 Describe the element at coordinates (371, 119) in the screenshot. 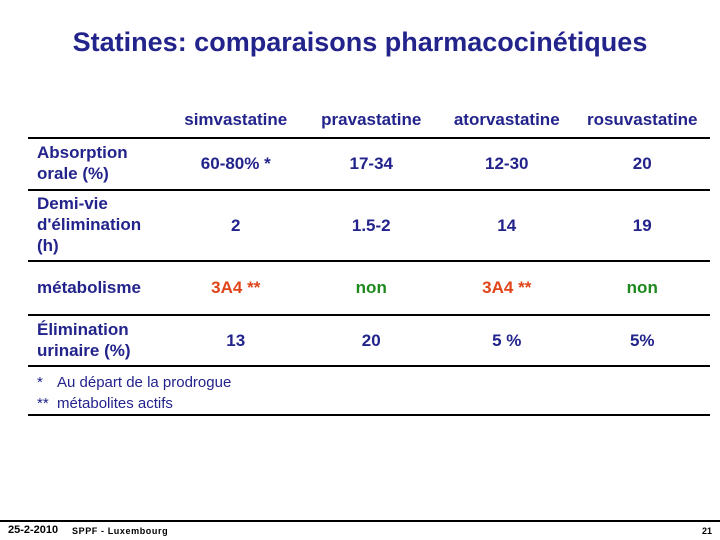

I see `column-header-pravastatine: pravastatine` at that location.